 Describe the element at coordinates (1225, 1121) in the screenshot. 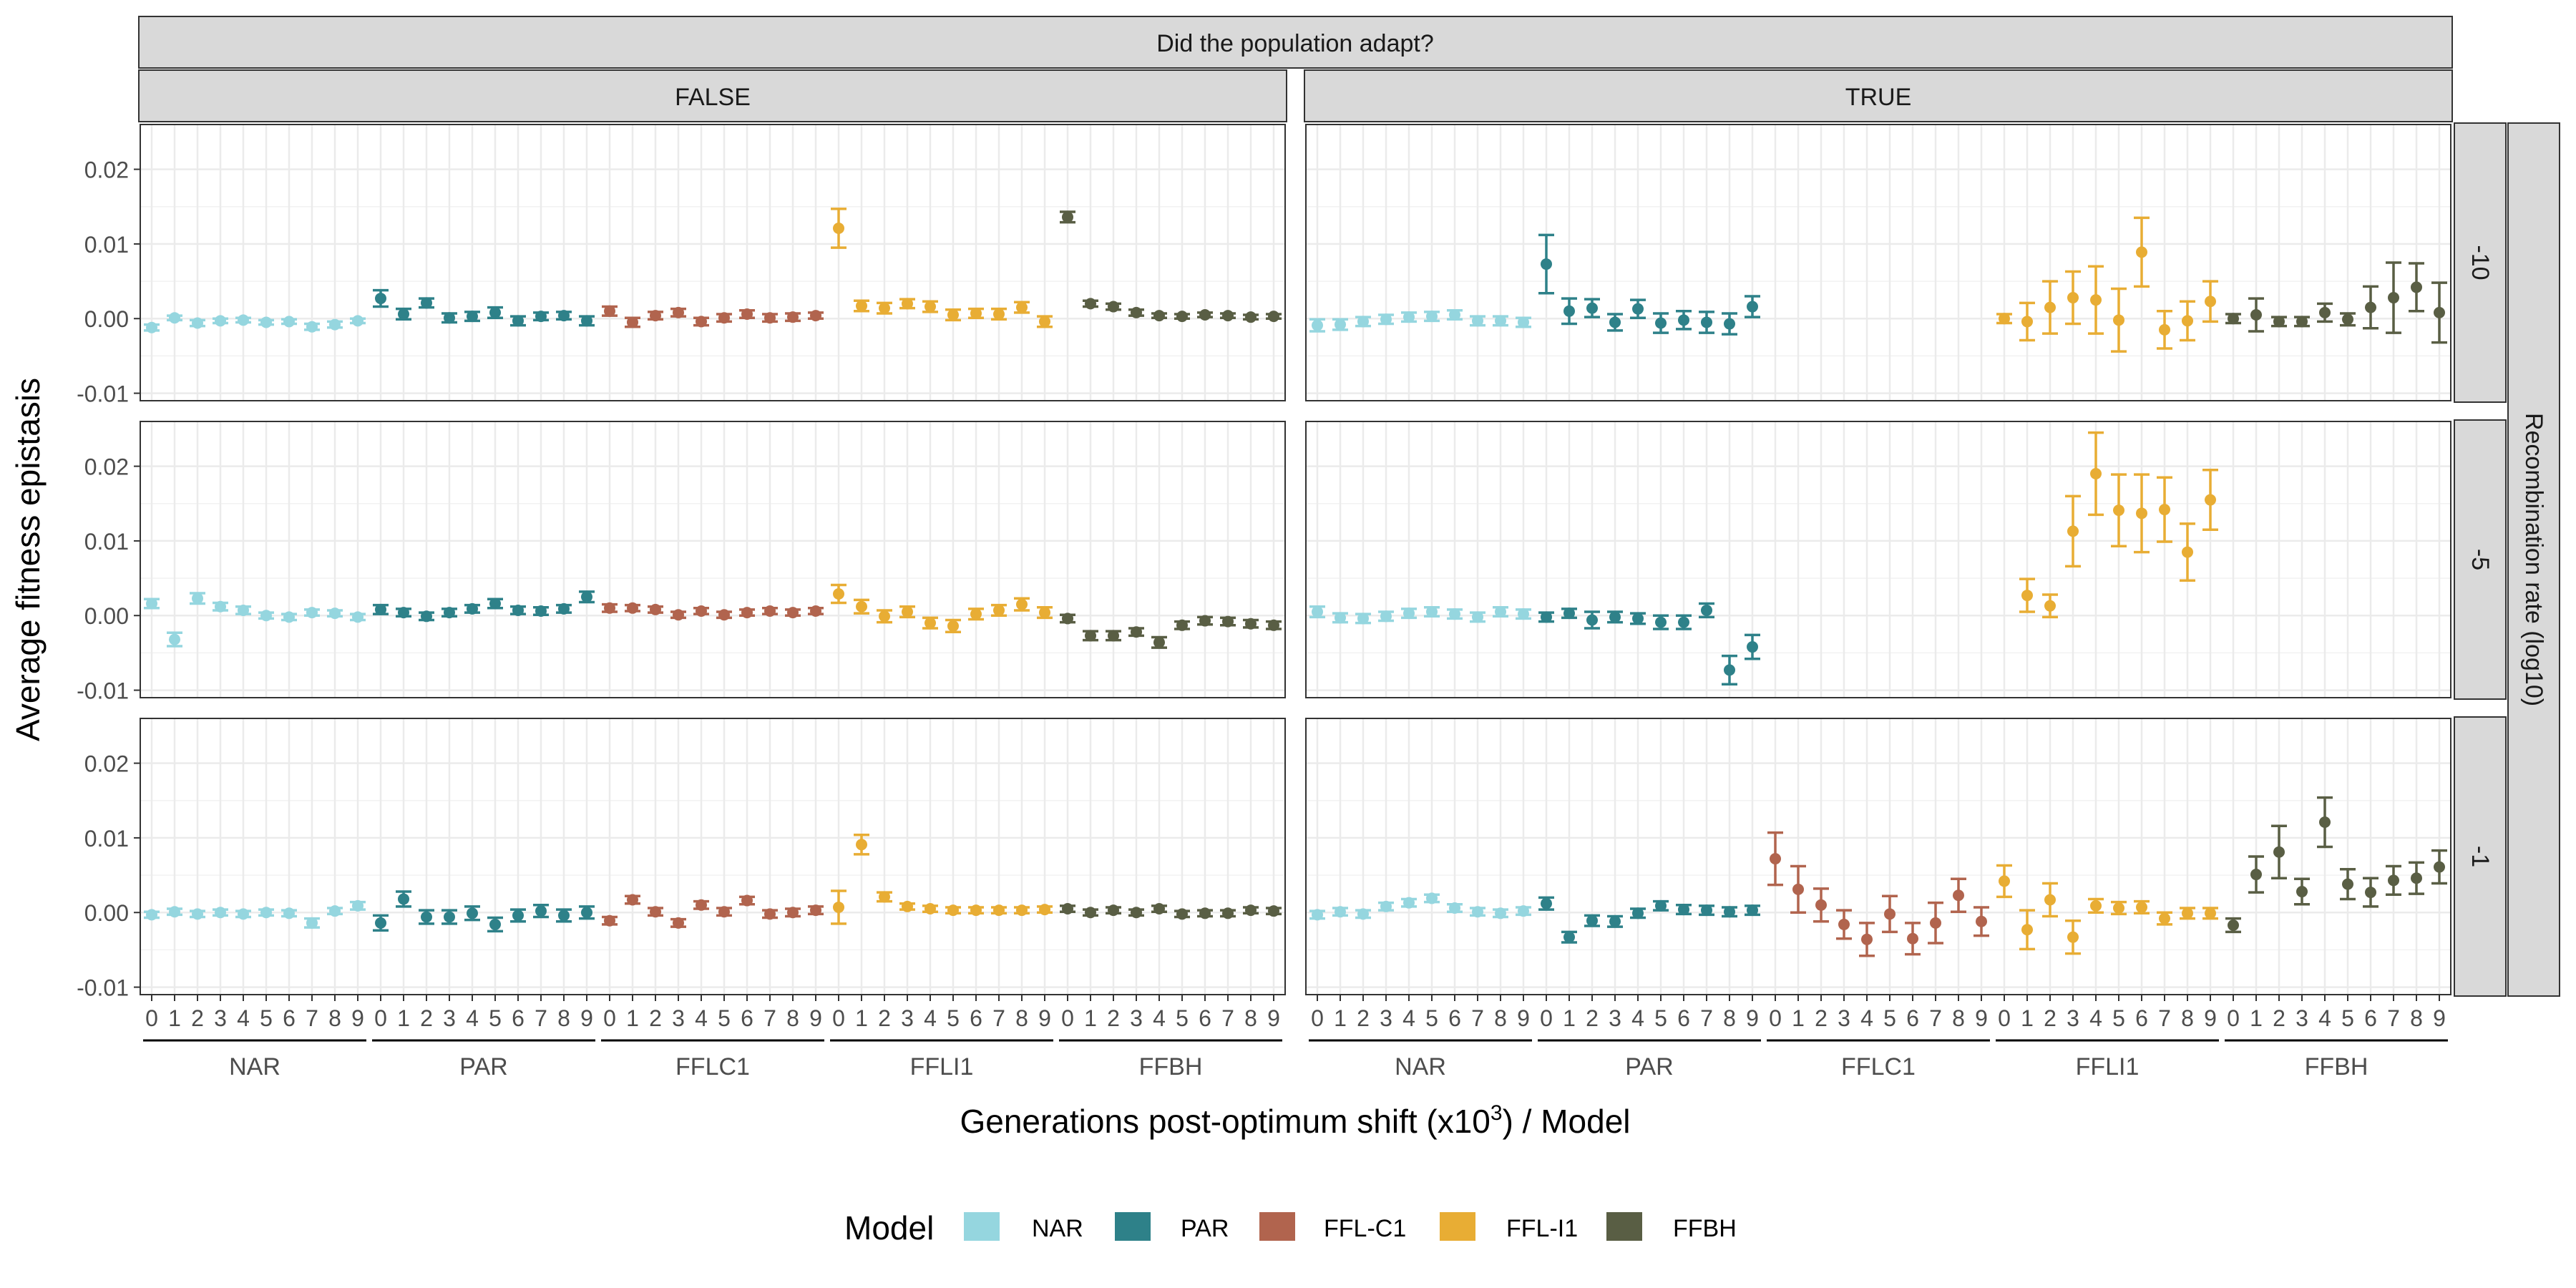

I see `x-axis-title-prefix: Generations post-optimum shift (x10` at that location.